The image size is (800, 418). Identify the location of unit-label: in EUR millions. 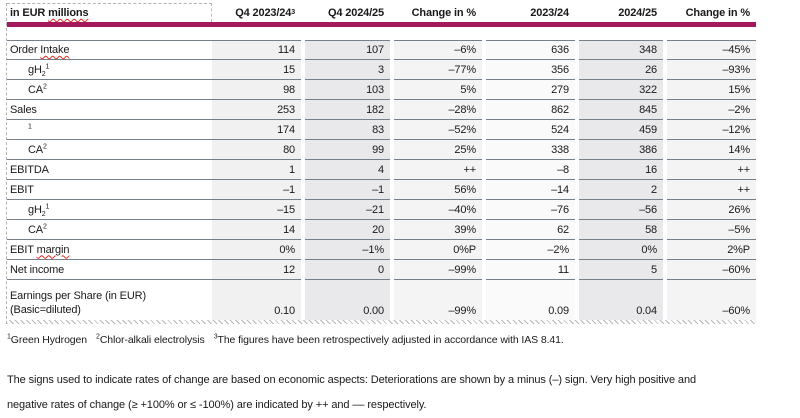
(109, 12).